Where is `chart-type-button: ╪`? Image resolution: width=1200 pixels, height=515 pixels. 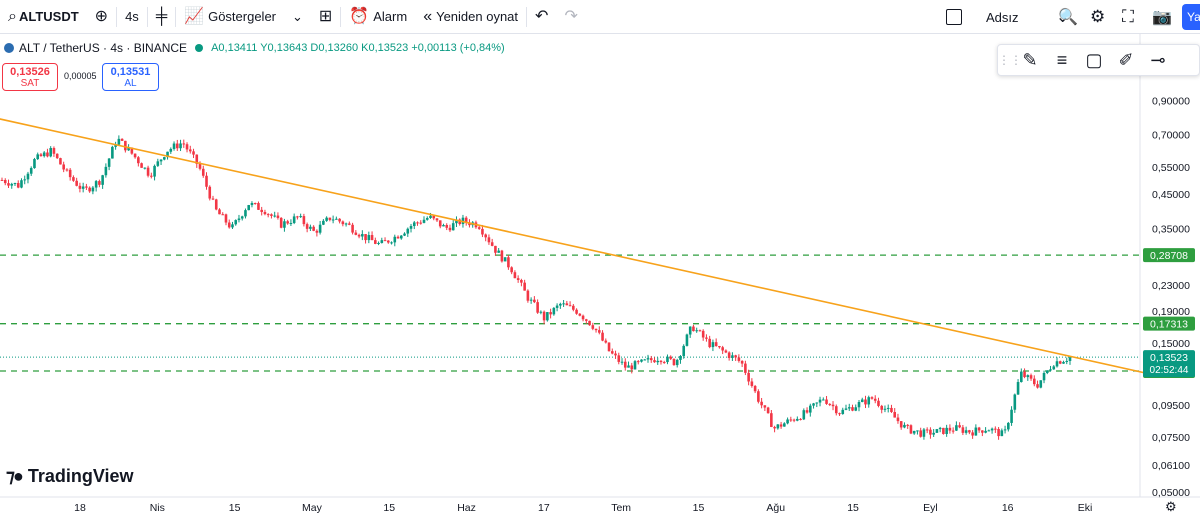
chart-type-button: ╪ is located at coordinates (161, 17).